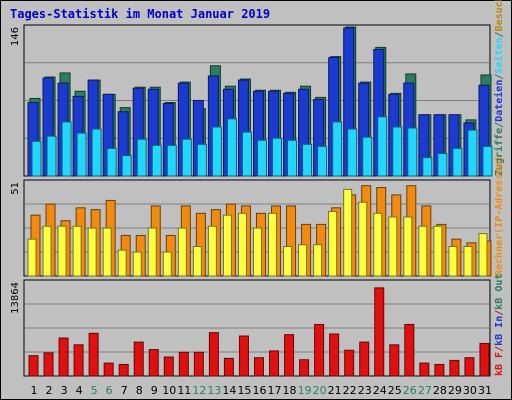  What do you see at coordinates (140, 14) in the screenshot?
I see `chart-title: Tages-Statistik im Monat Januar 2019` at bounding box center [140, 14].